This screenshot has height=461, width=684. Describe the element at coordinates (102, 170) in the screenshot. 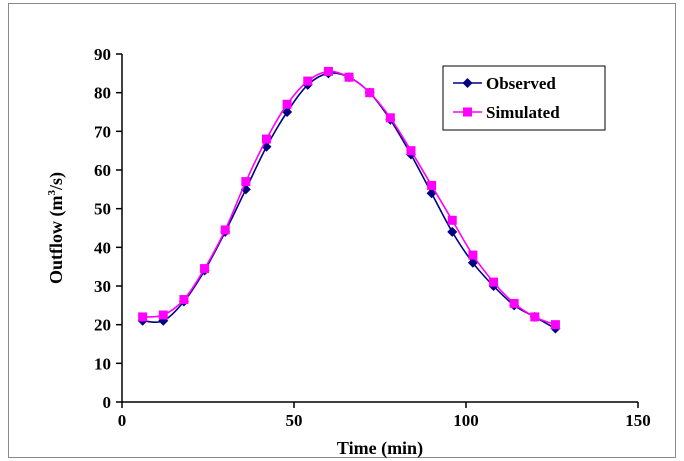

I see `y-tick-label: 60` at that location.